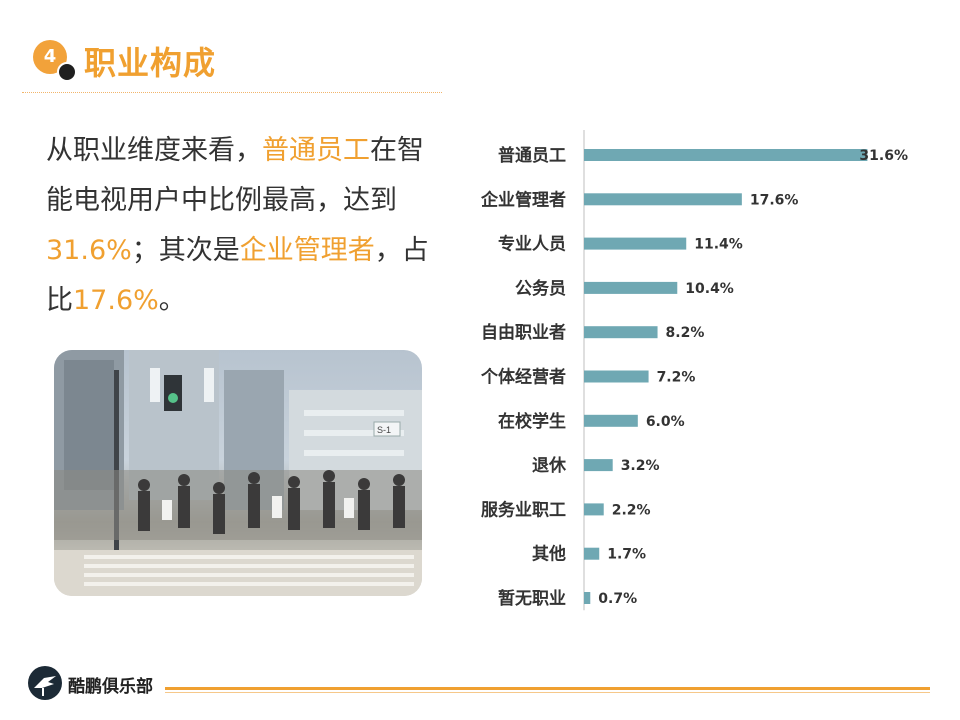 This screenshot has width=960, height=720. Describe the element at coordinates (640, 466) in the screenshot. I see `chart-value-label: 3.2%` at that location.